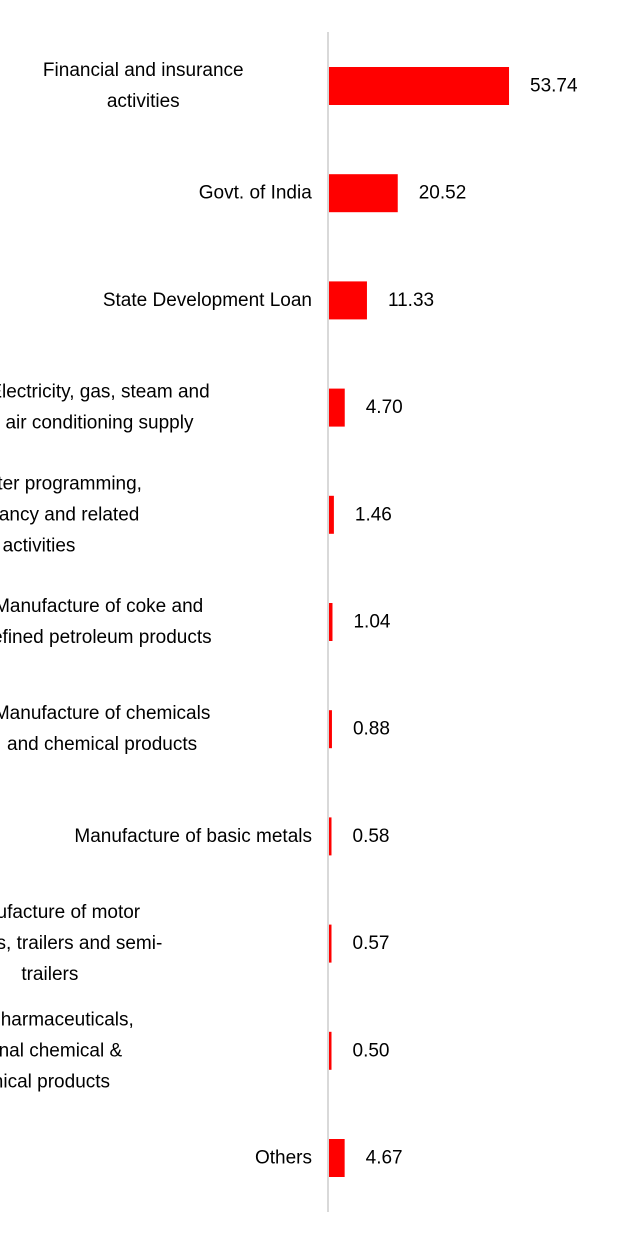 This screenshot has width=625, height=1243. What do you see at coordinates (105, 392) in the screenshot?
I see `category-tick-label-line: Electricity, gas, steam and` at bounding box center [105, 392].